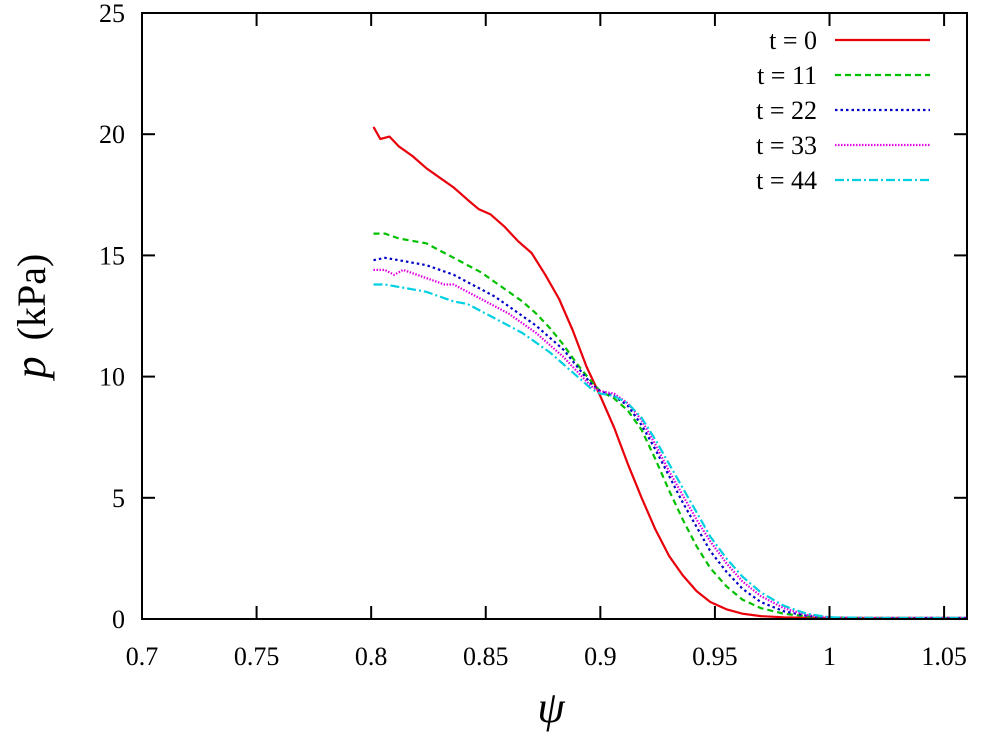 Image resolution: width=981 pixels, height=737 pixels. Describe the element at coordinates (715, 656) in the screenshot. I see `x-tick-label: 0.95` at that location.